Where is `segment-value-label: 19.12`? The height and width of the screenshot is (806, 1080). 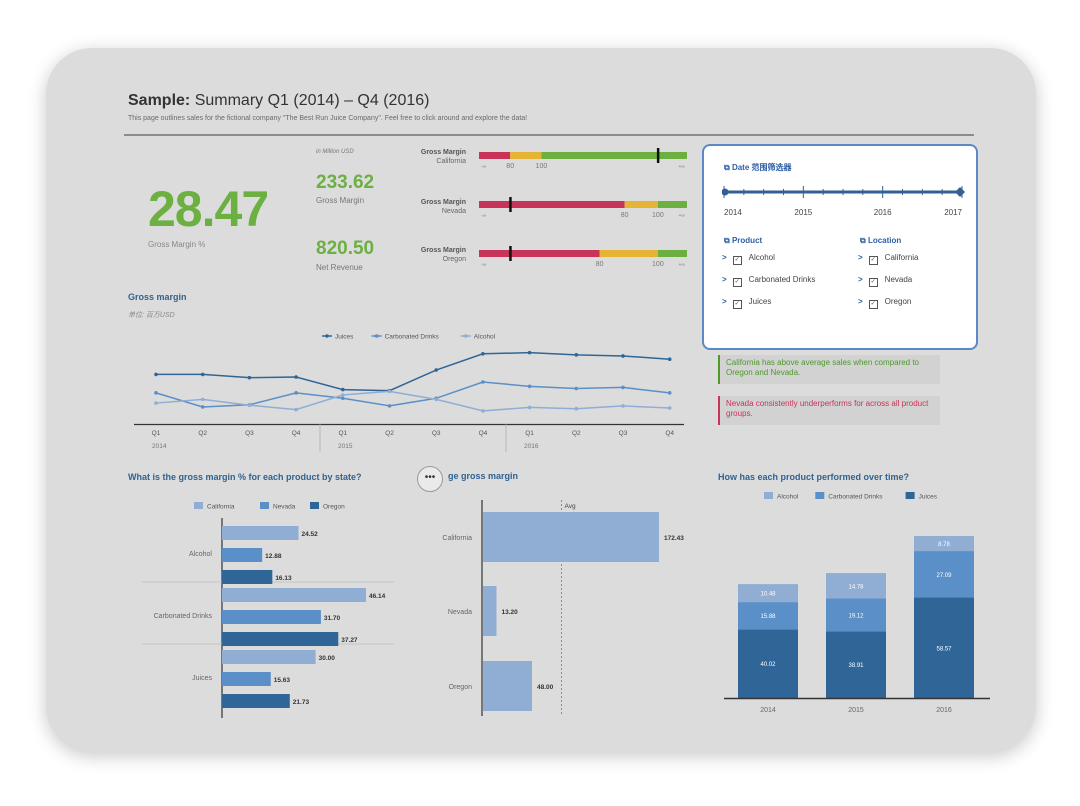 segment-value-label: 19.12 is located at coordinates (856, 616).